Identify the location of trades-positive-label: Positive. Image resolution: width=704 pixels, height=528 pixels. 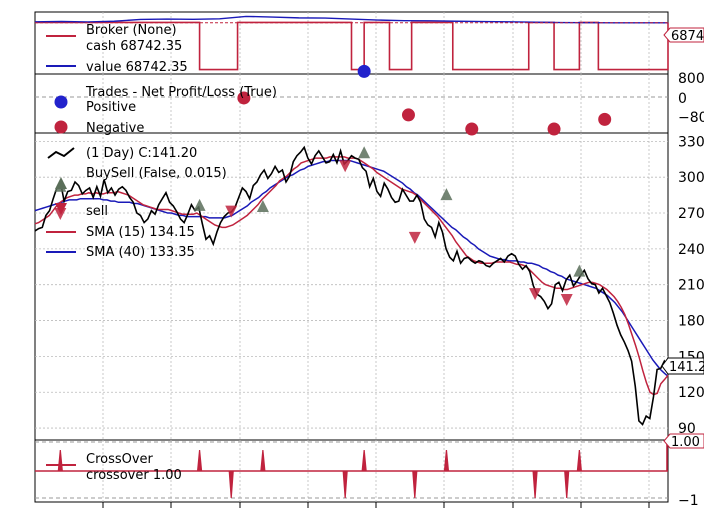
(111, 107).